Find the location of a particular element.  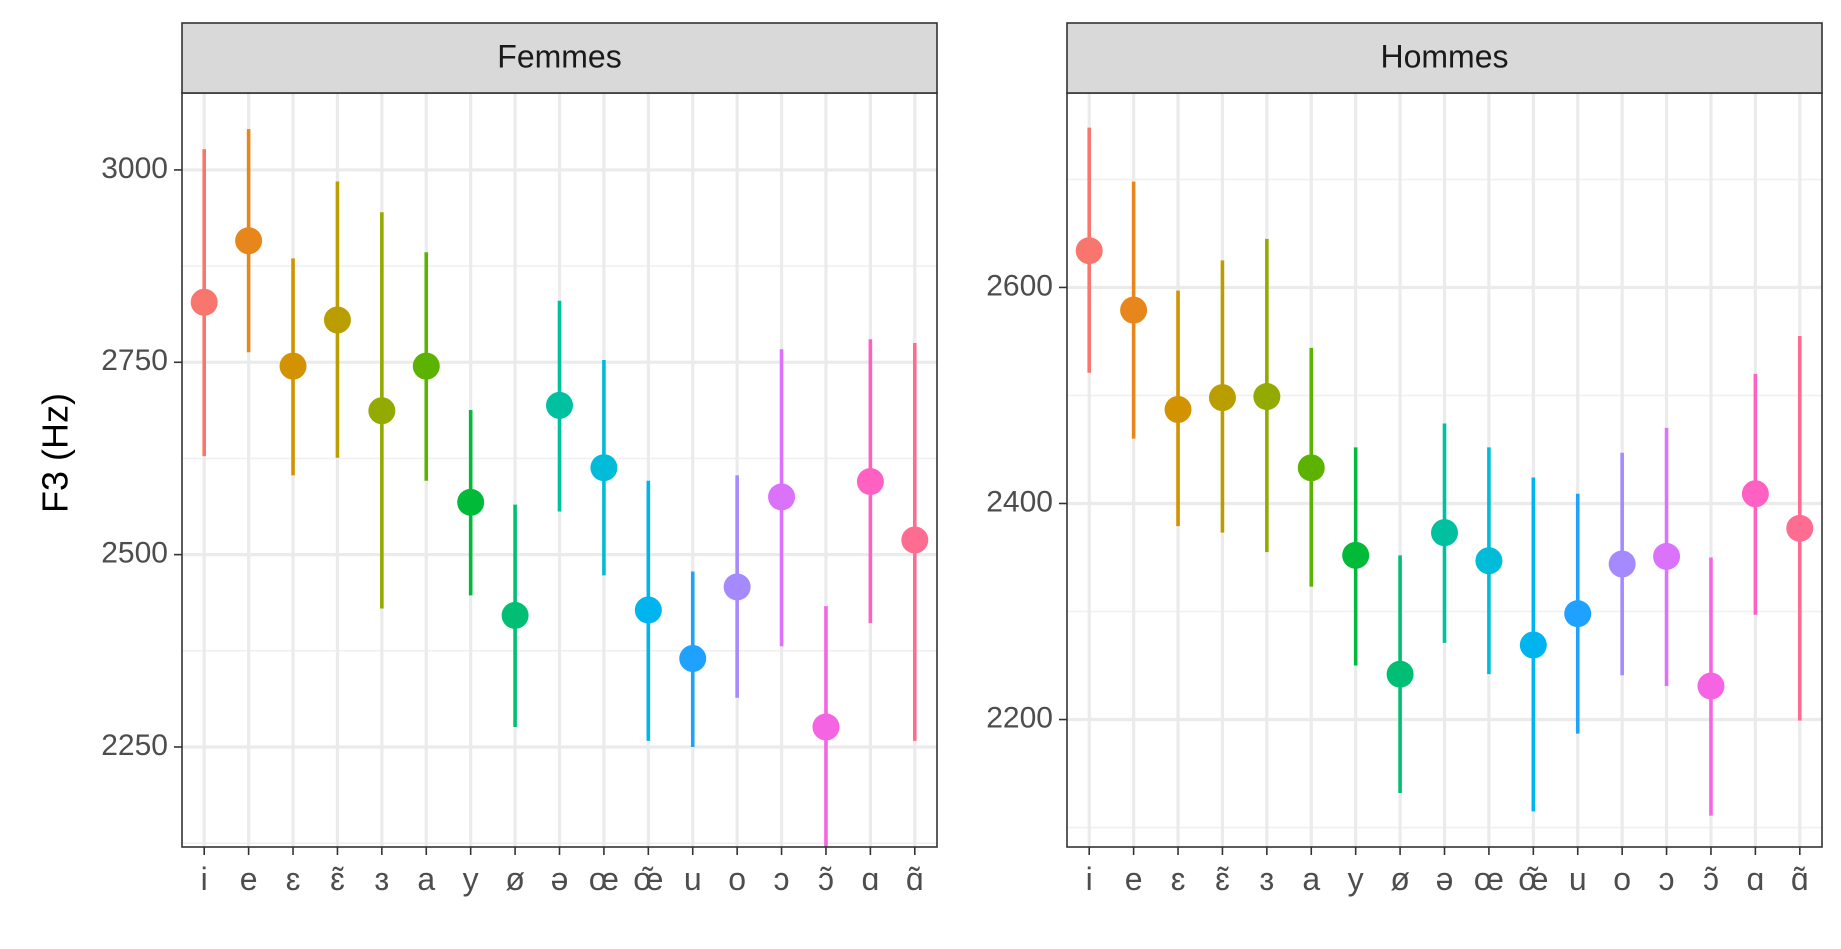

strip-femmes is located at coordinates (559, 58).